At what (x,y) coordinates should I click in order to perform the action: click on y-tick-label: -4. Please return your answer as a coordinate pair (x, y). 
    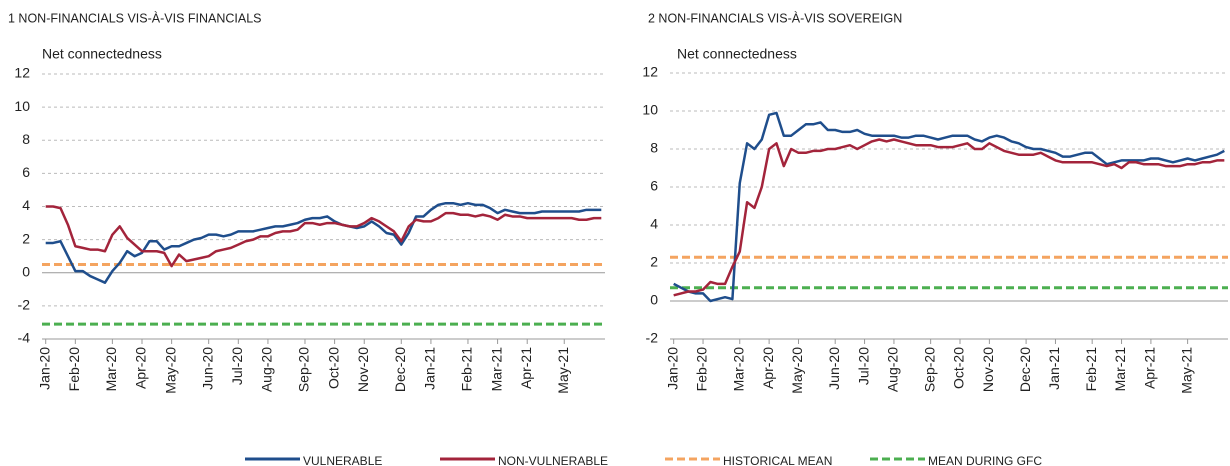
    Looking at the image, I should click on (24, 338).